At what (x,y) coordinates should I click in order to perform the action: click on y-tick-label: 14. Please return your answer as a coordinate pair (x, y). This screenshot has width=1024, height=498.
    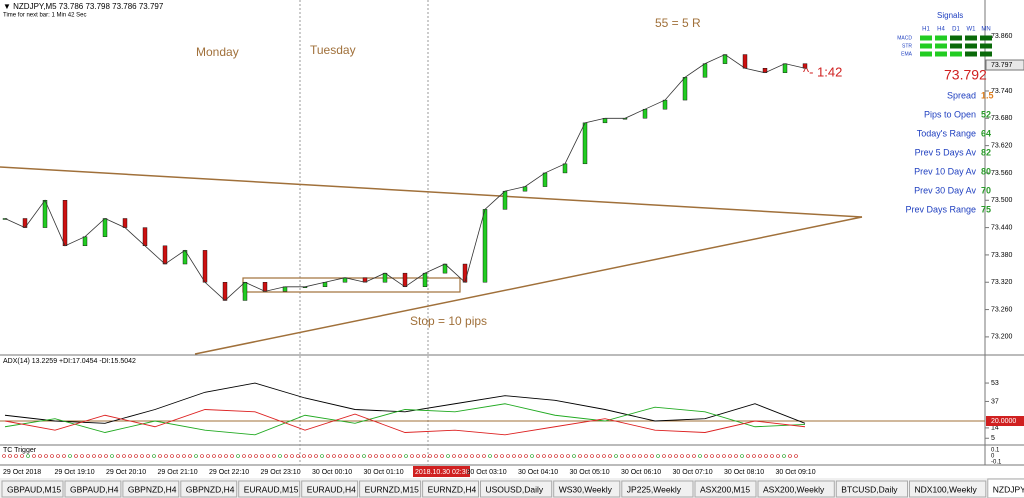
    Looking at the image, I should click on (995, 428).